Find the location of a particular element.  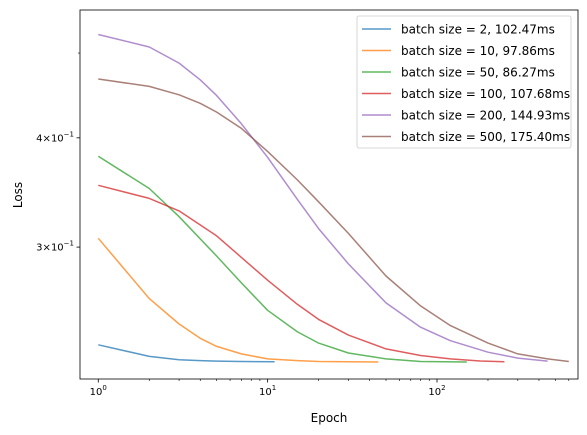

x-axis-label: Epoch is located at coordinates (329, 418).